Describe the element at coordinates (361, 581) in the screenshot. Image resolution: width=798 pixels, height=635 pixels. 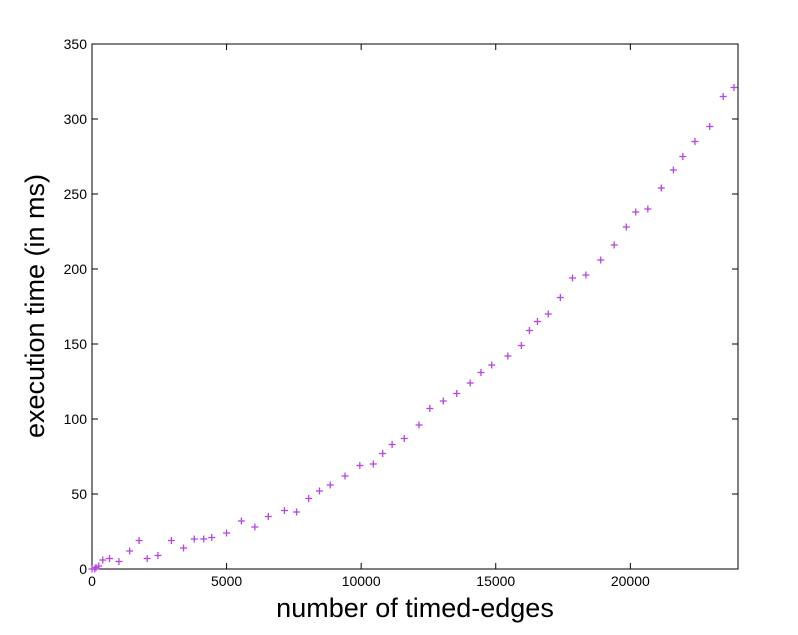
I see `x-tick-label: 10000` at that location.